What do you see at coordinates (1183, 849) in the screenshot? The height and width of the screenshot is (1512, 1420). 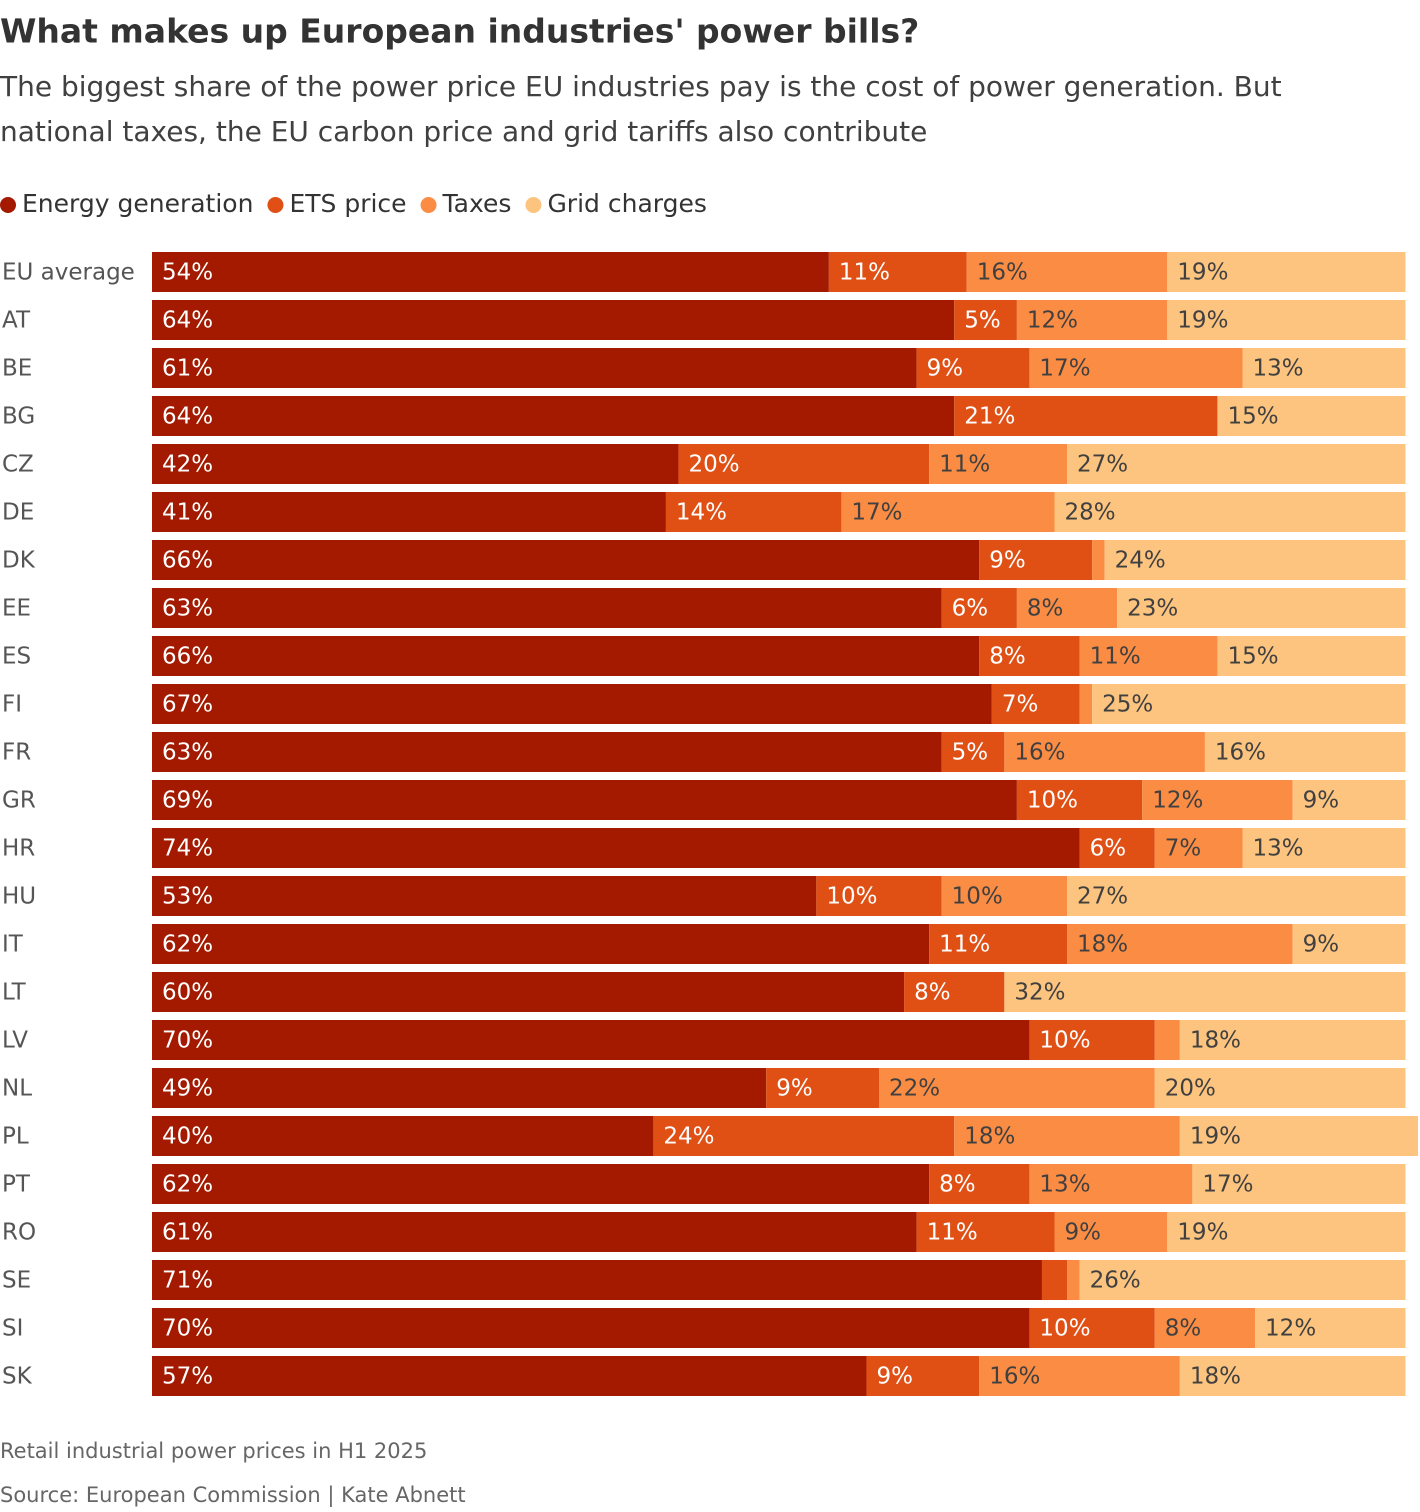 I see `value-label: 7%` at bounding box center [1183, 849].